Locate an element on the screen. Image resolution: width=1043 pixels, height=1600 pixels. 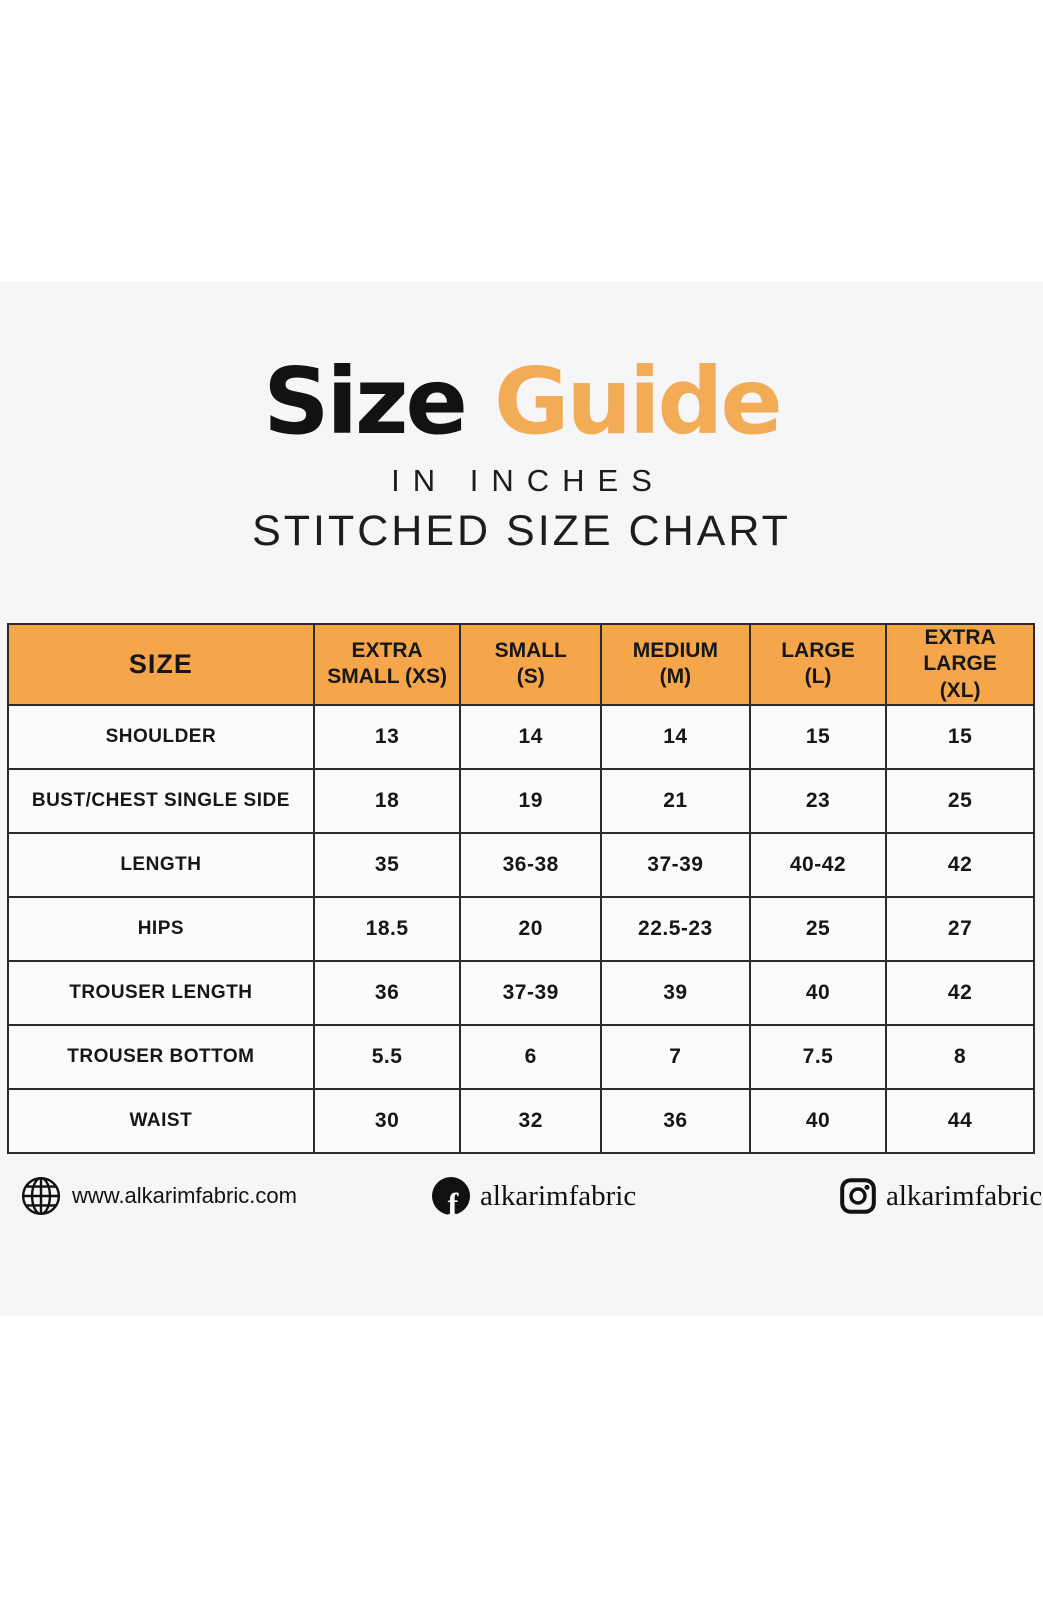
table-row-hips: HIPS 18.5 20 22.5-23 25 27 is located at coordinates (521, 928).